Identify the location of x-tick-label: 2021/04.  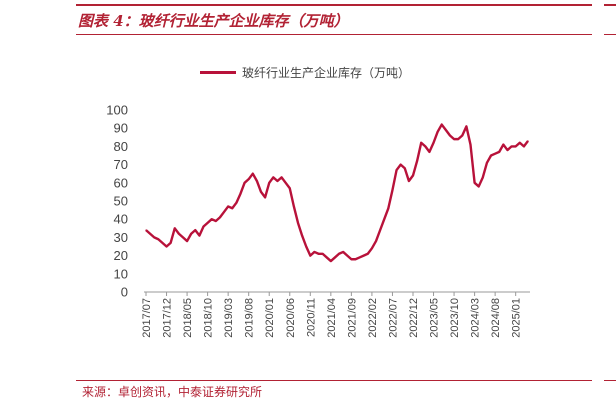
(332, 318).